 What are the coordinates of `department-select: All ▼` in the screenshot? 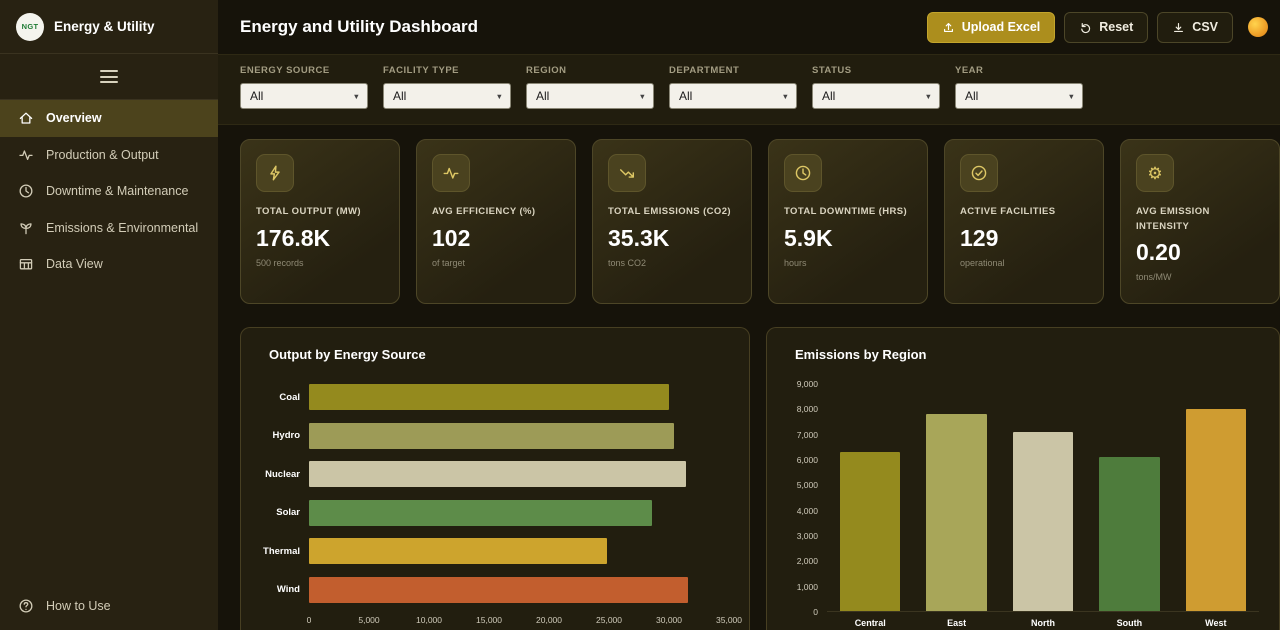 It's located at (733, 96).